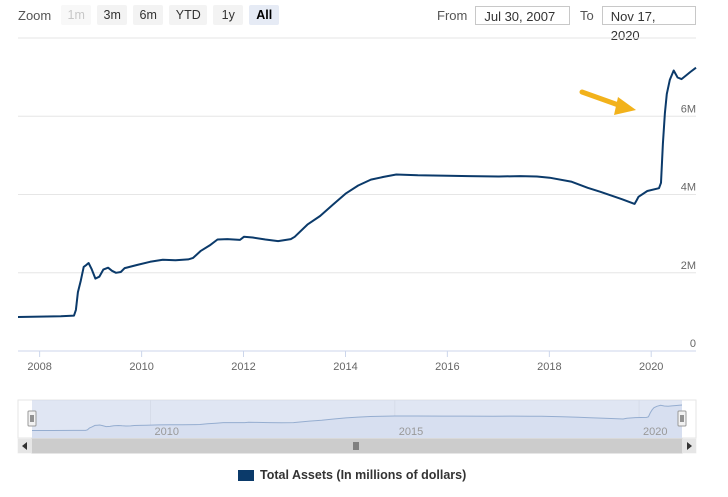  I want to click on zoom-button-1y: 1y, so click(228, 15).